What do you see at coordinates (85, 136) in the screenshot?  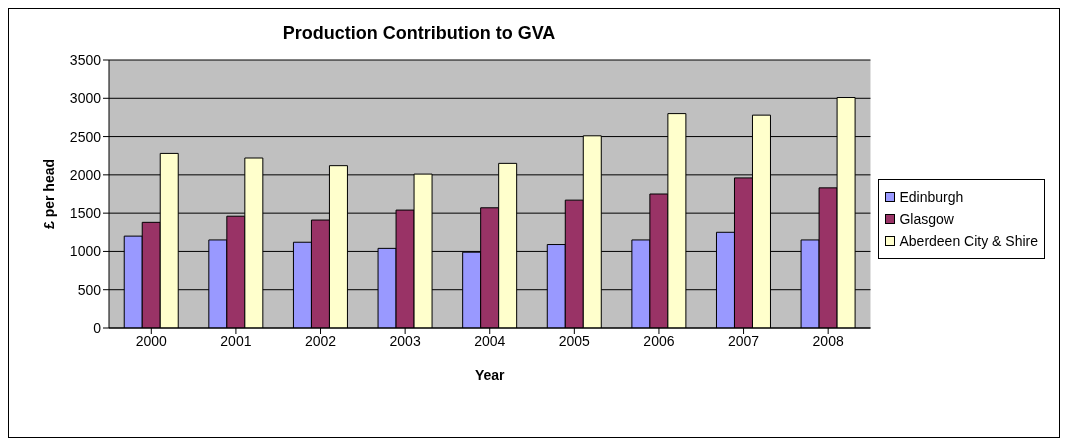 I see `y-tick-label: 2500` at bounding box center [85, 136].